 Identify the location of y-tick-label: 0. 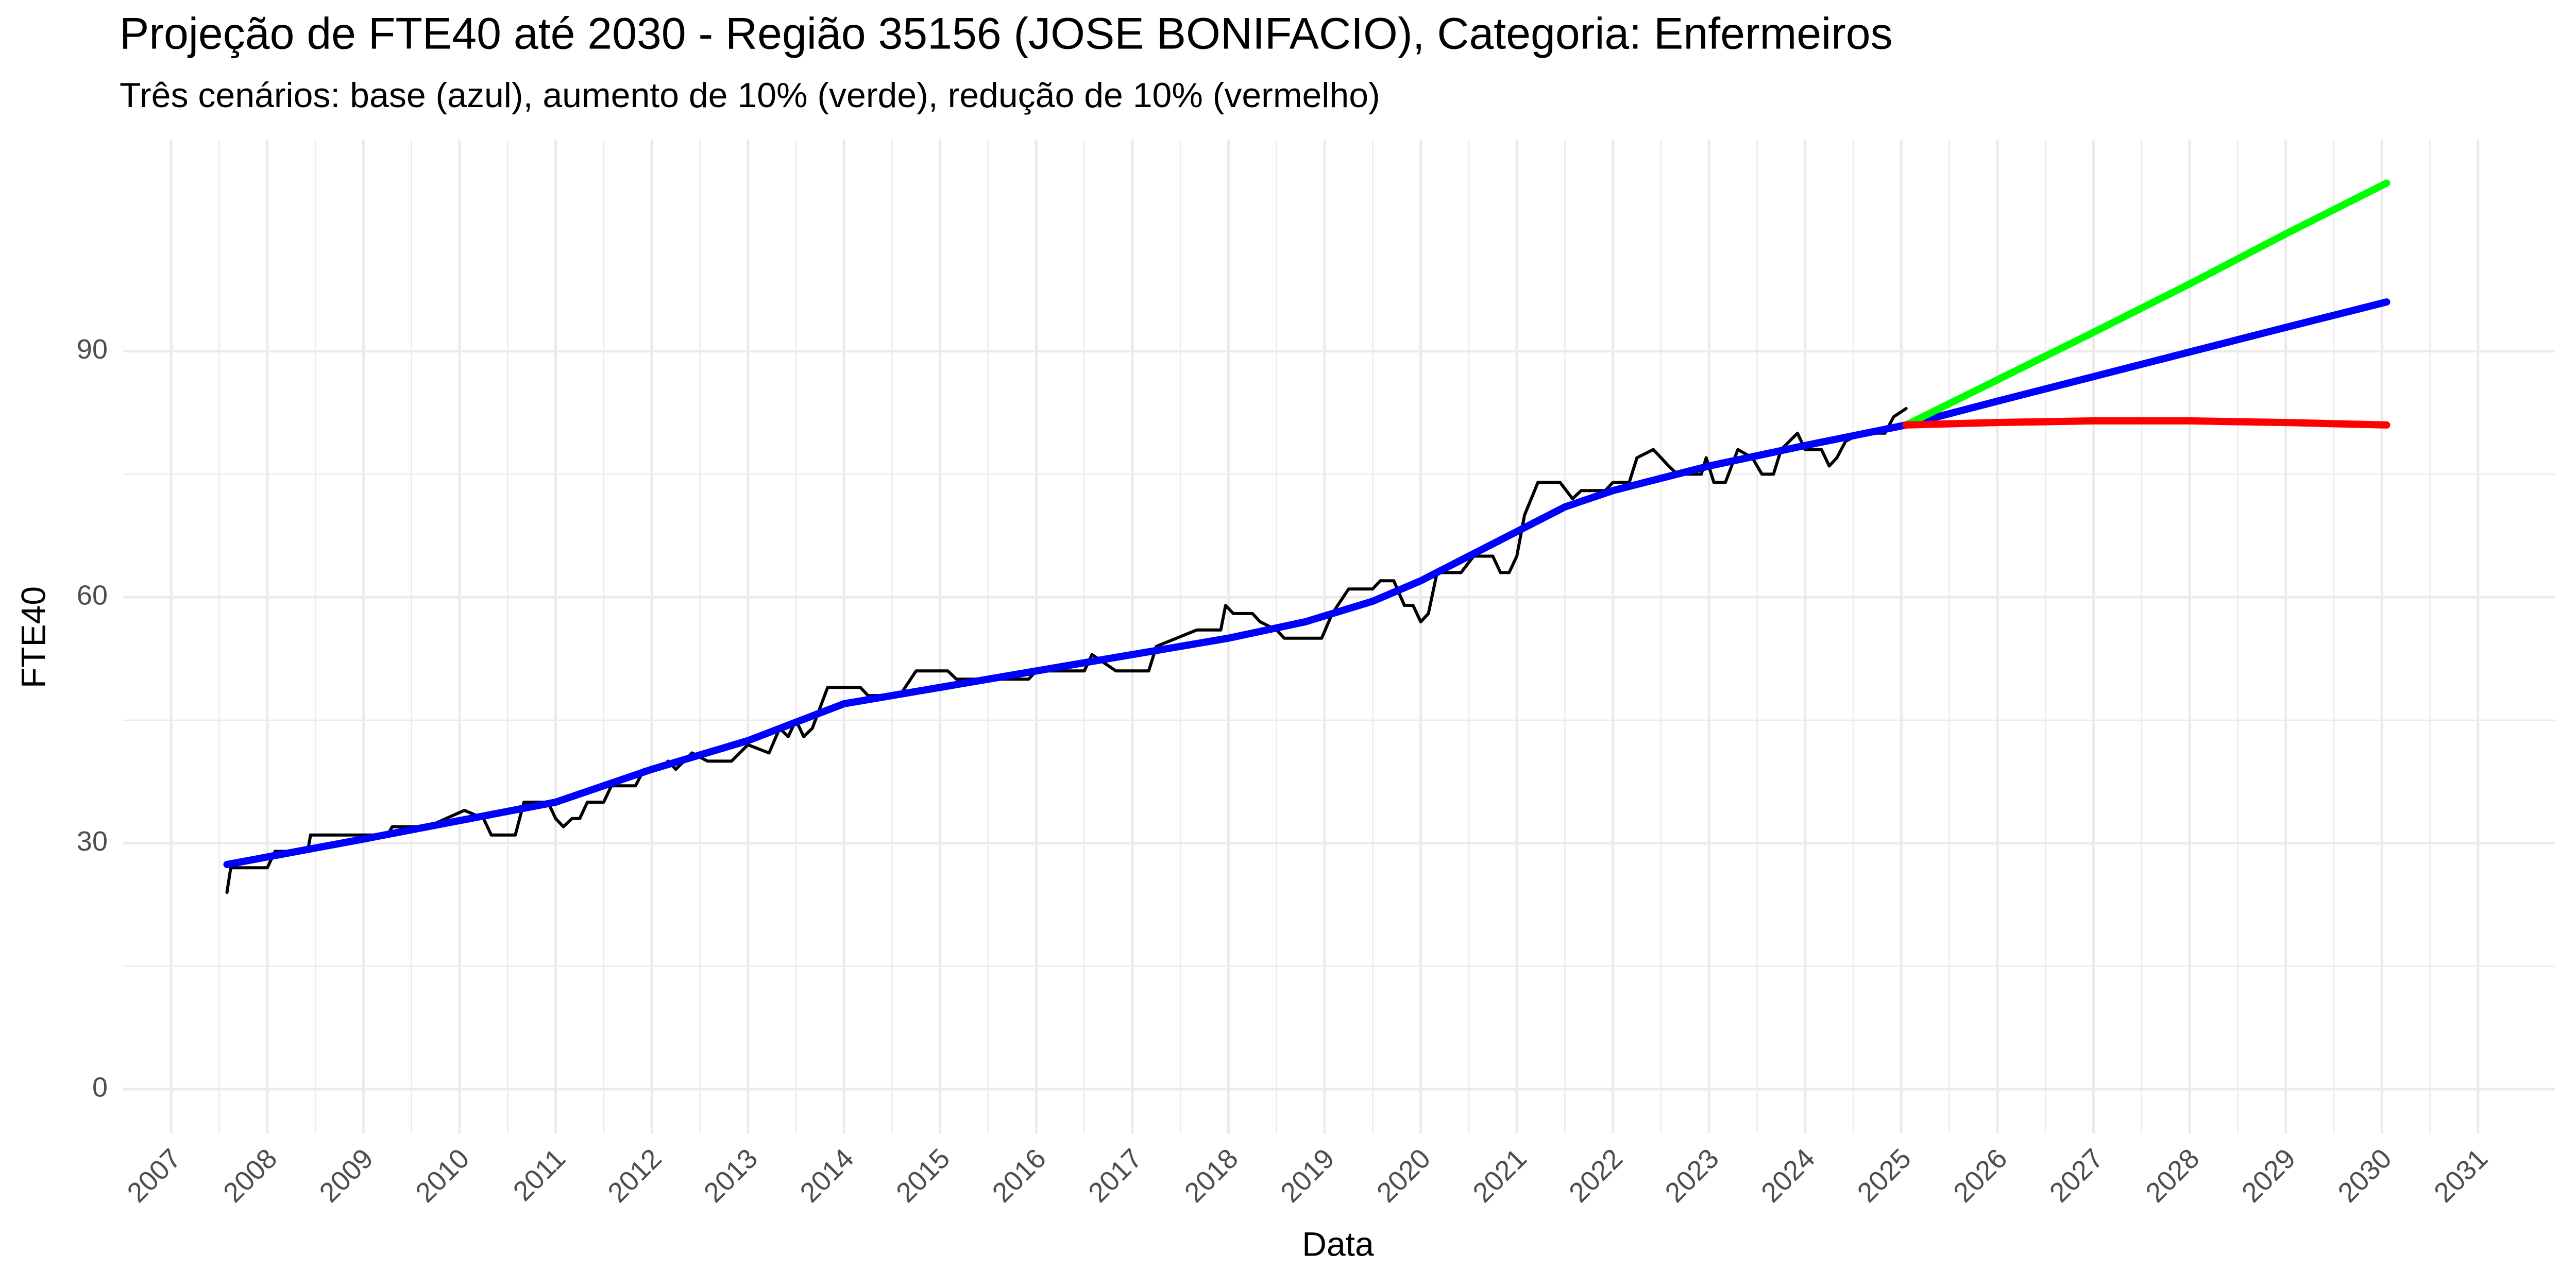
(100, 1087).